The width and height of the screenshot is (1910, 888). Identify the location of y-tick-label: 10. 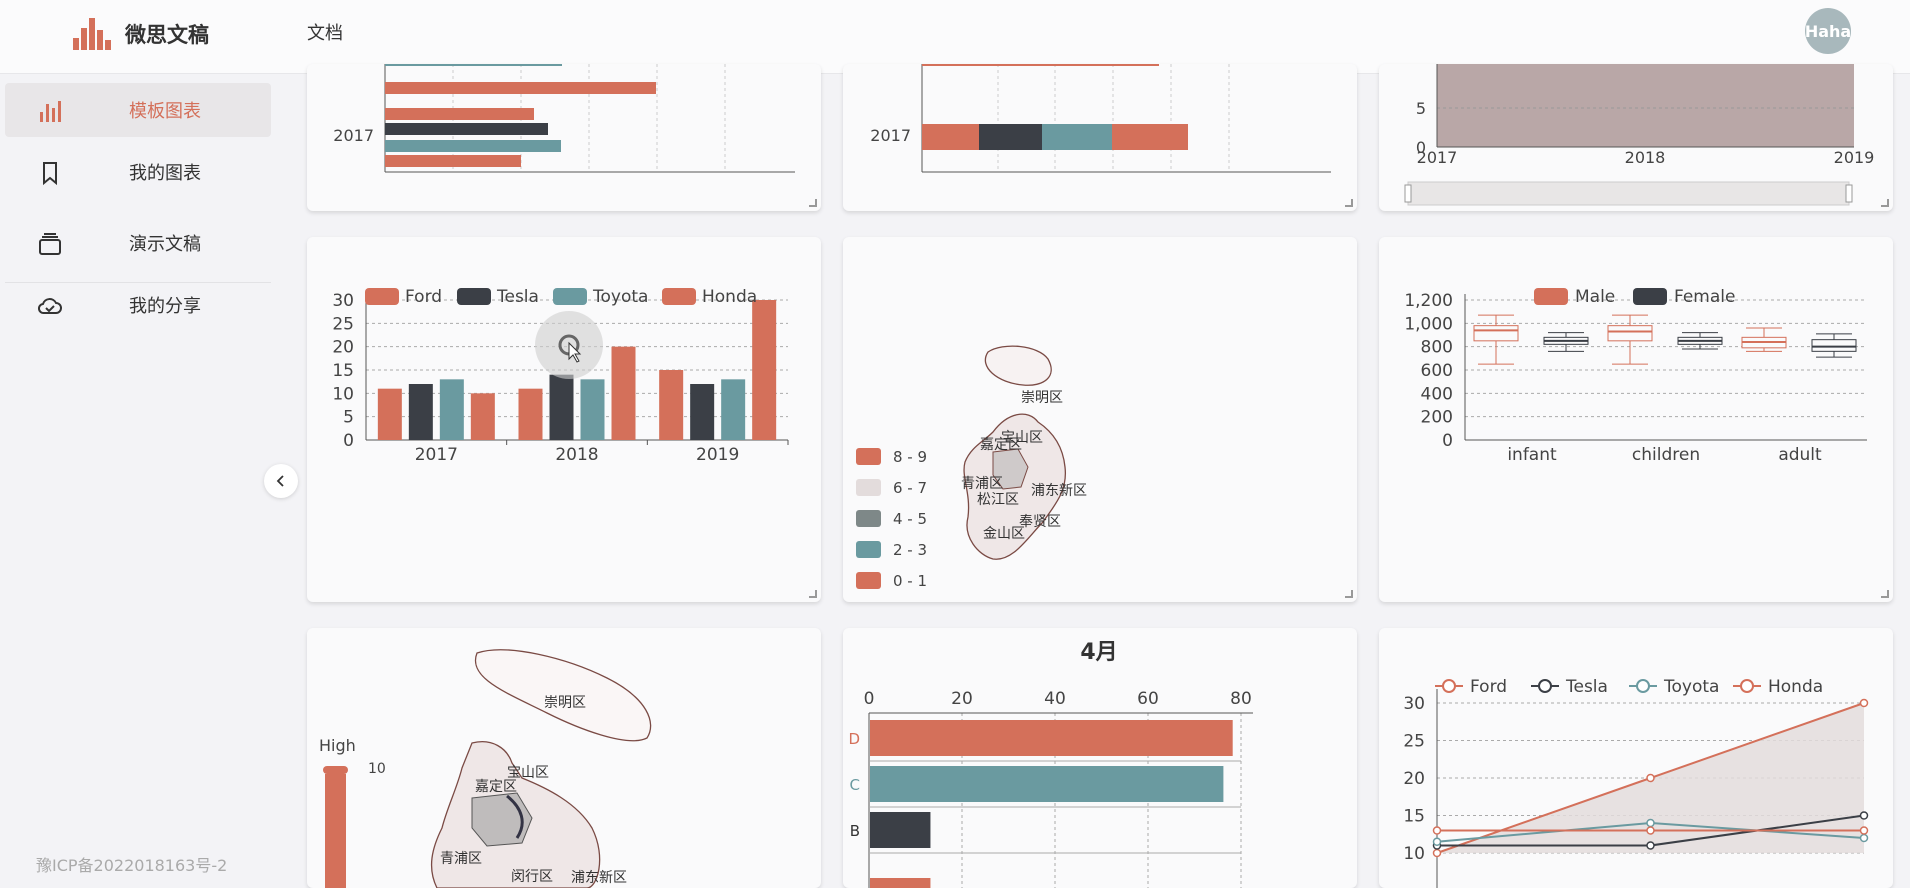
(343, 394).